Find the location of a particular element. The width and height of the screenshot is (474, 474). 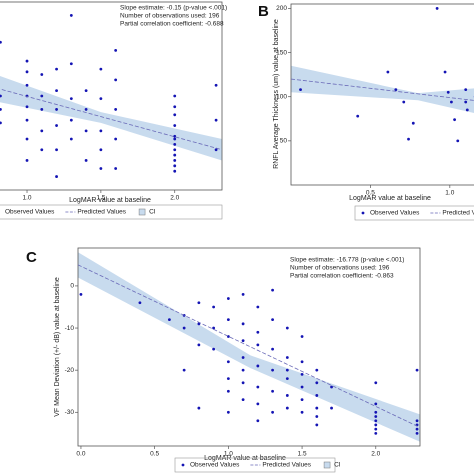

x-tick-label: 0.5 is located at coordinates (370, 193).